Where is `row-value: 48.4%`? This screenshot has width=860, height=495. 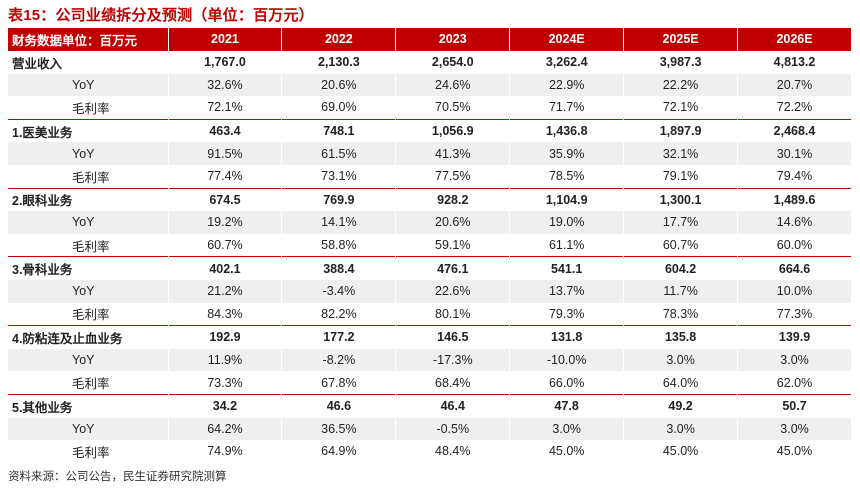
row-value: 48.4% is located at coordinates (453, 451).